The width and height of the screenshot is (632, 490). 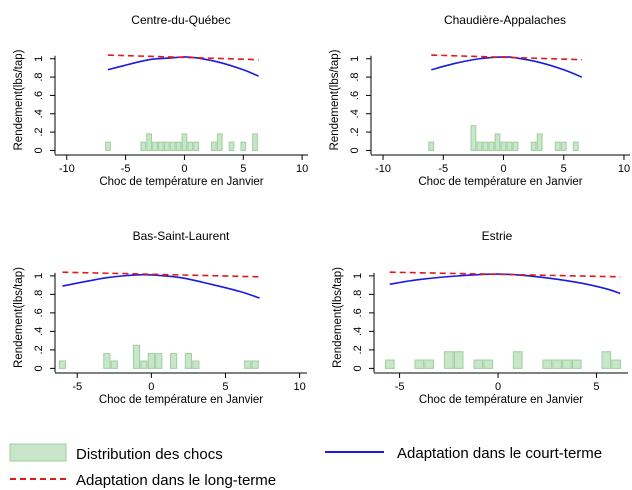 I want to click on y-tick-label: .4, so click(x=39, y=331).